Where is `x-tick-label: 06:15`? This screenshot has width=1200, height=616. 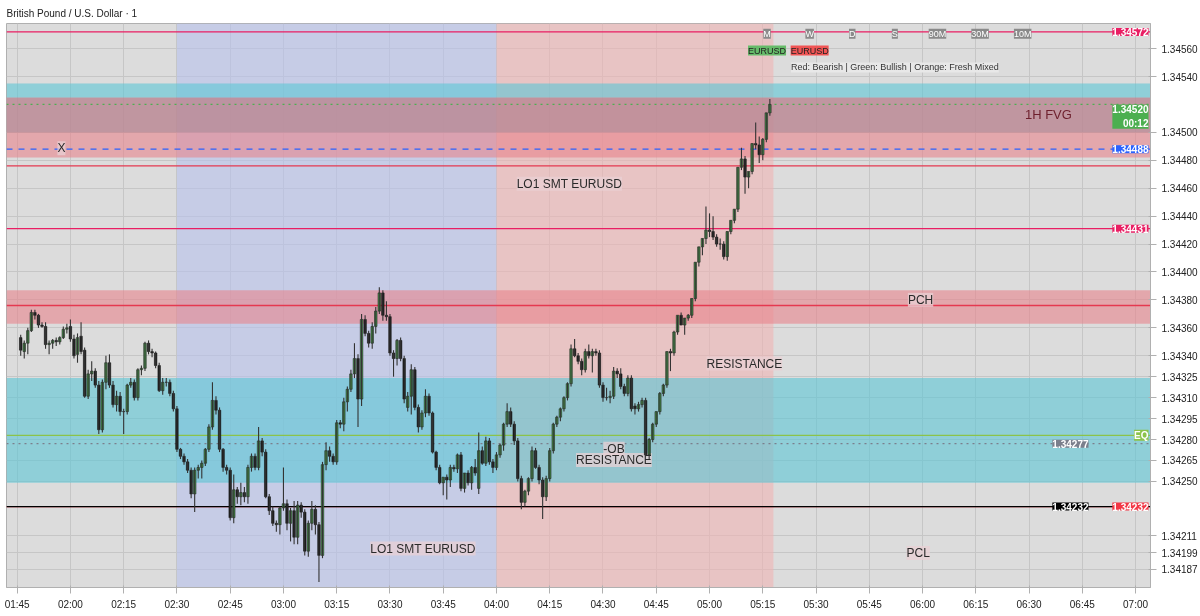
x-tick-label: 06:15 is located at coordinates (976, 604).